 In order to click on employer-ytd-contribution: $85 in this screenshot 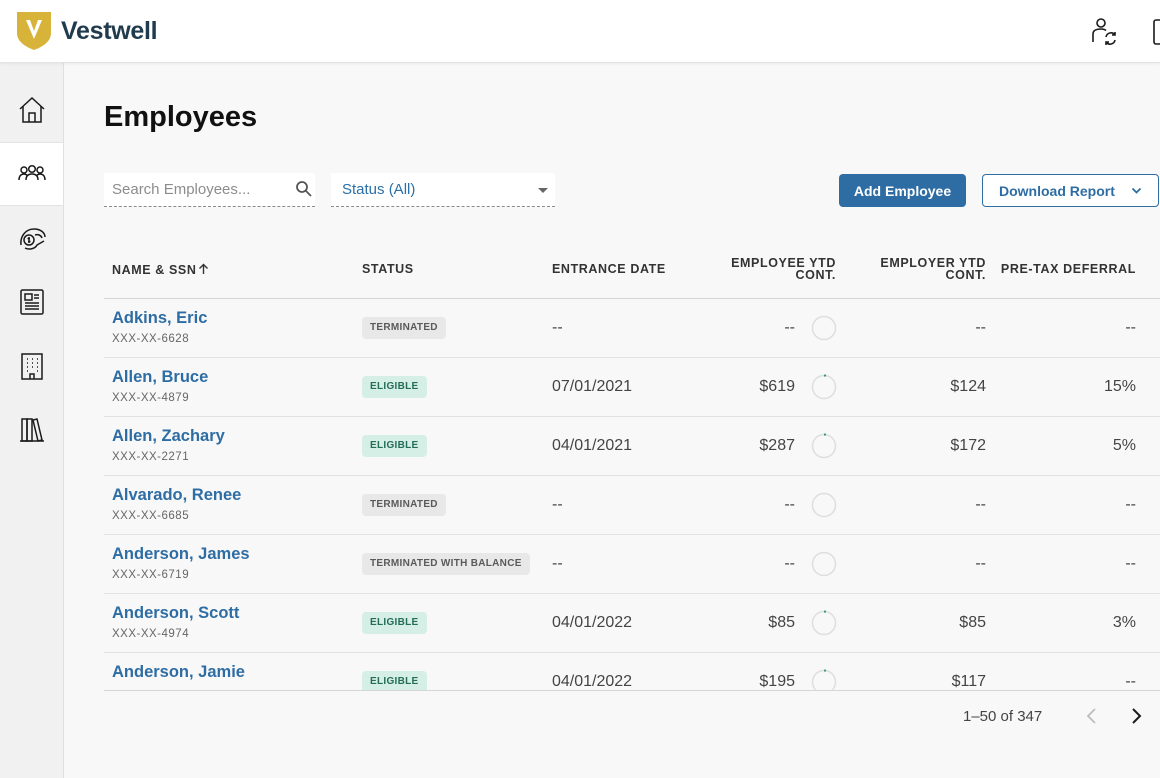, I will do `click(972, 622)`.